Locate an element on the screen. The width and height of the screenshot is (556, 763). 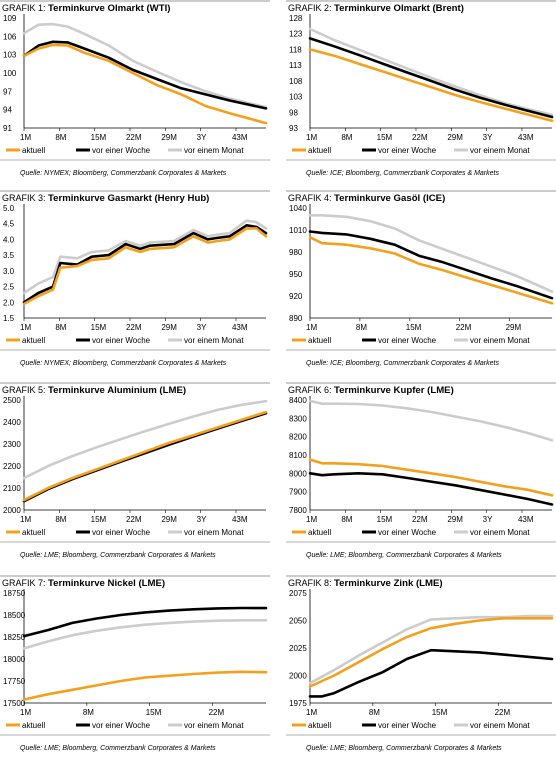
y-tick-label: 17500 is located at coordinates (14, 703).